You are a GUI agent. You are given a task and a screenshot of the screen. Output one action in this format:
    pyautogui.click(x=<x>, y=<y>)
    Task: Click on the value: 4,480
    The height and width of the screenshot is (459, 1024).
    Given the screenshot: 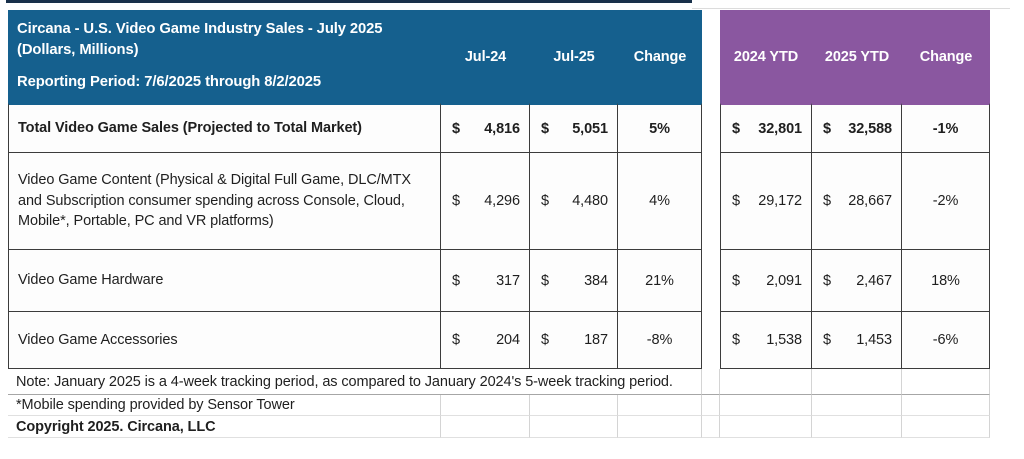 What is the action you would take?
    pyautogui.click(x=590, y=201)
    